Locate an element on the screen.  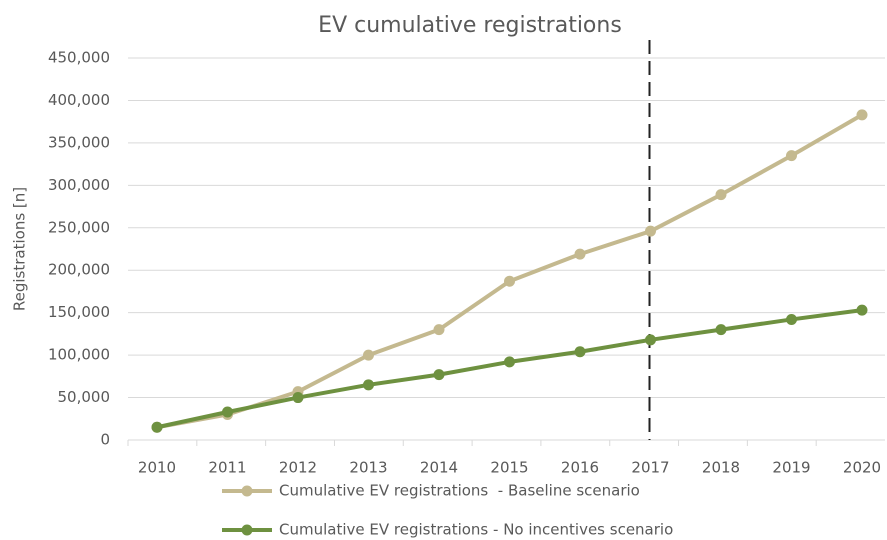
x-tick-label: 2011 is located at coordinates (227, 468).